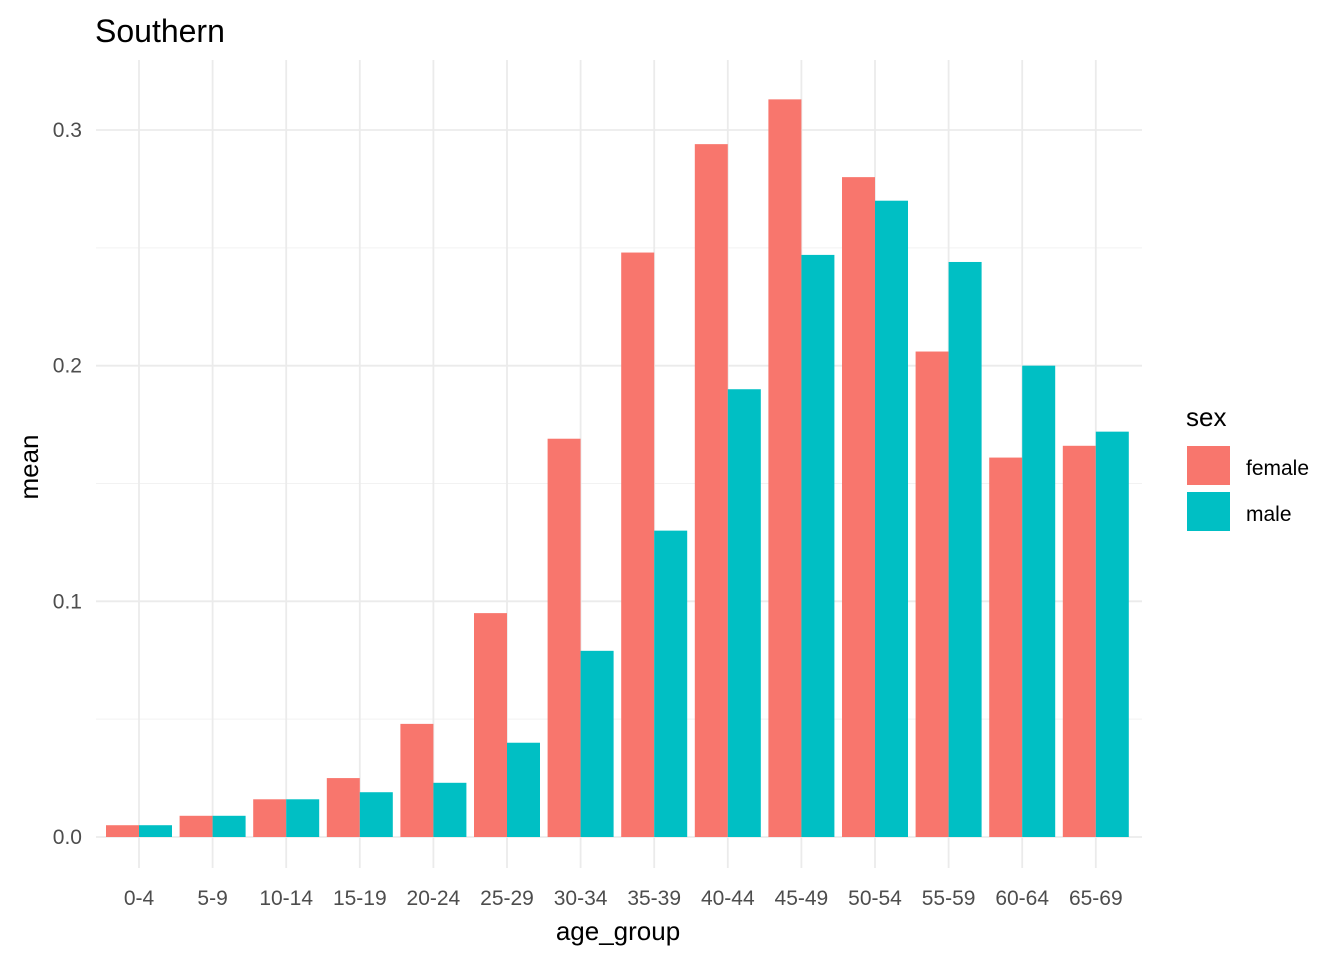  What do you see at coordinates (1269, 514) in the screenshot?
I see `legend-label-male: male` at bounding box center [1269, 514].